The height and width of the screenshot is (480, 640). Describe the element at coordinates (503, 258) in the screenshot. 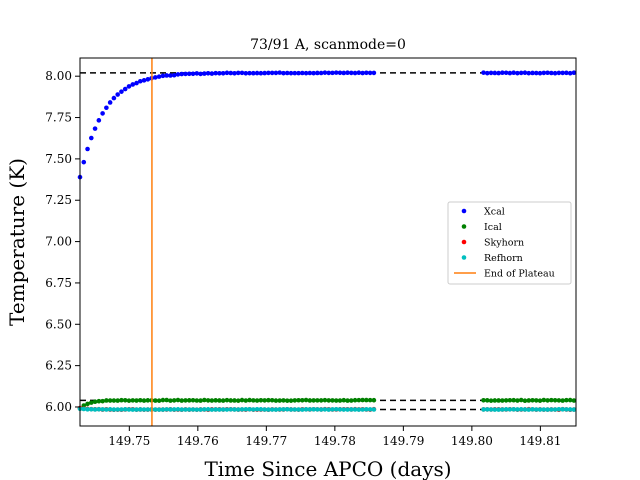

I see `legend-label: Refhorn` at that location.